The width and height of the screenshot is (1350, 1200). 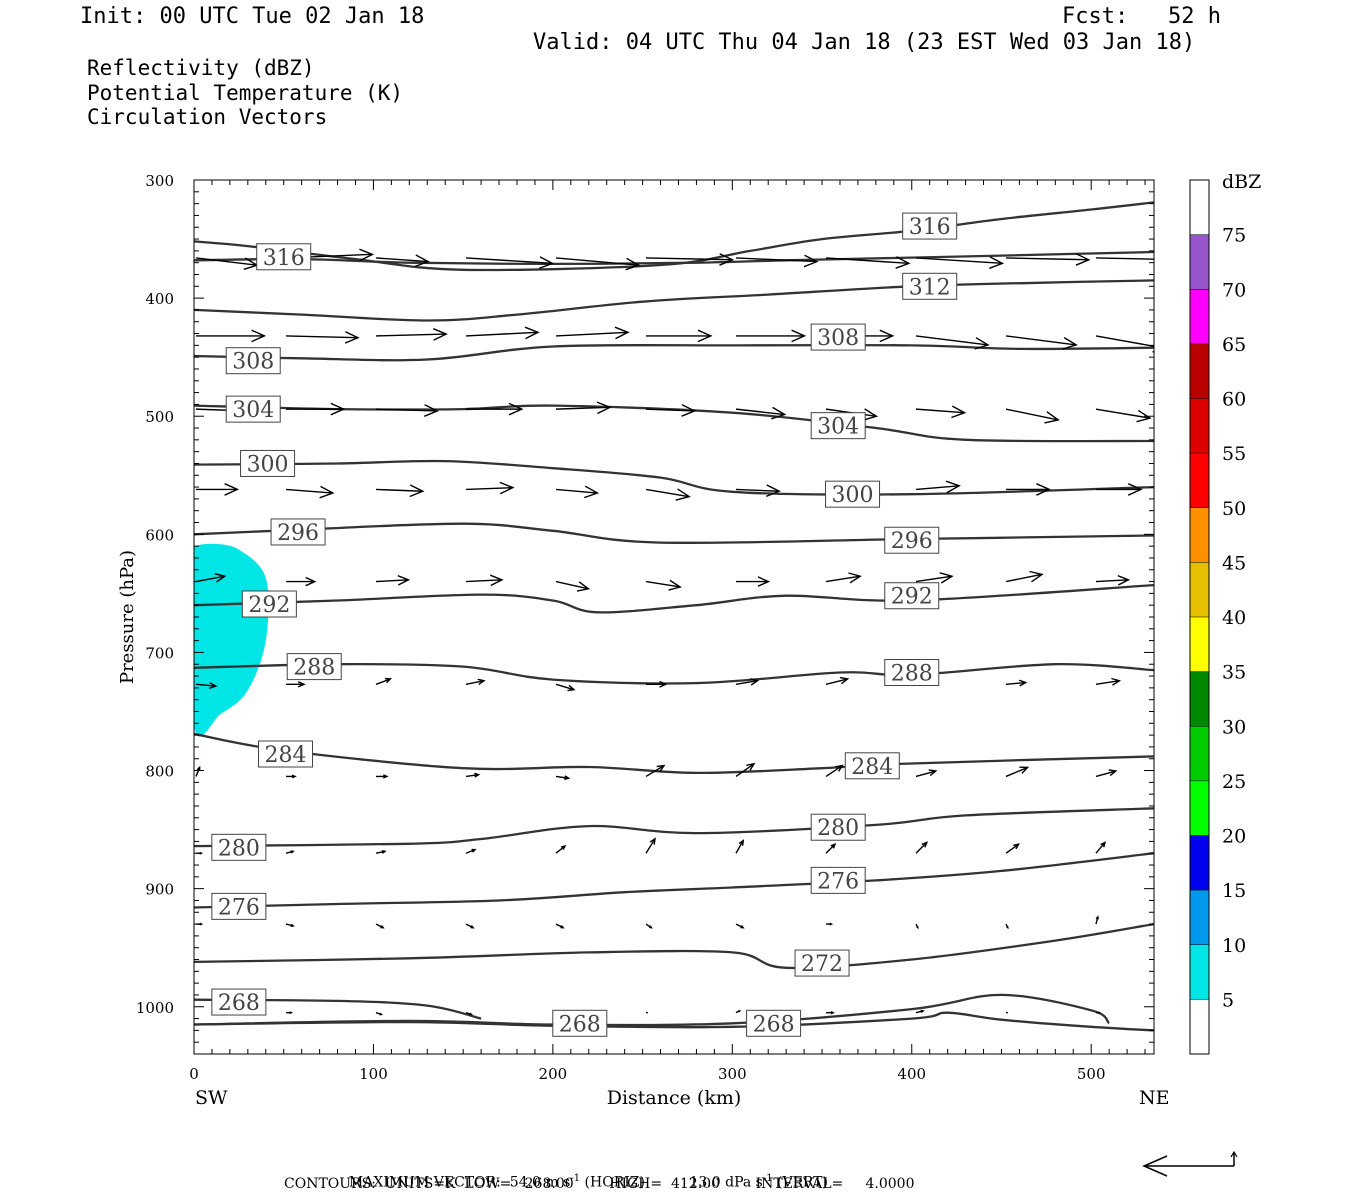 I want to click on y-tick-label: 500, so click(x=159, y=417).